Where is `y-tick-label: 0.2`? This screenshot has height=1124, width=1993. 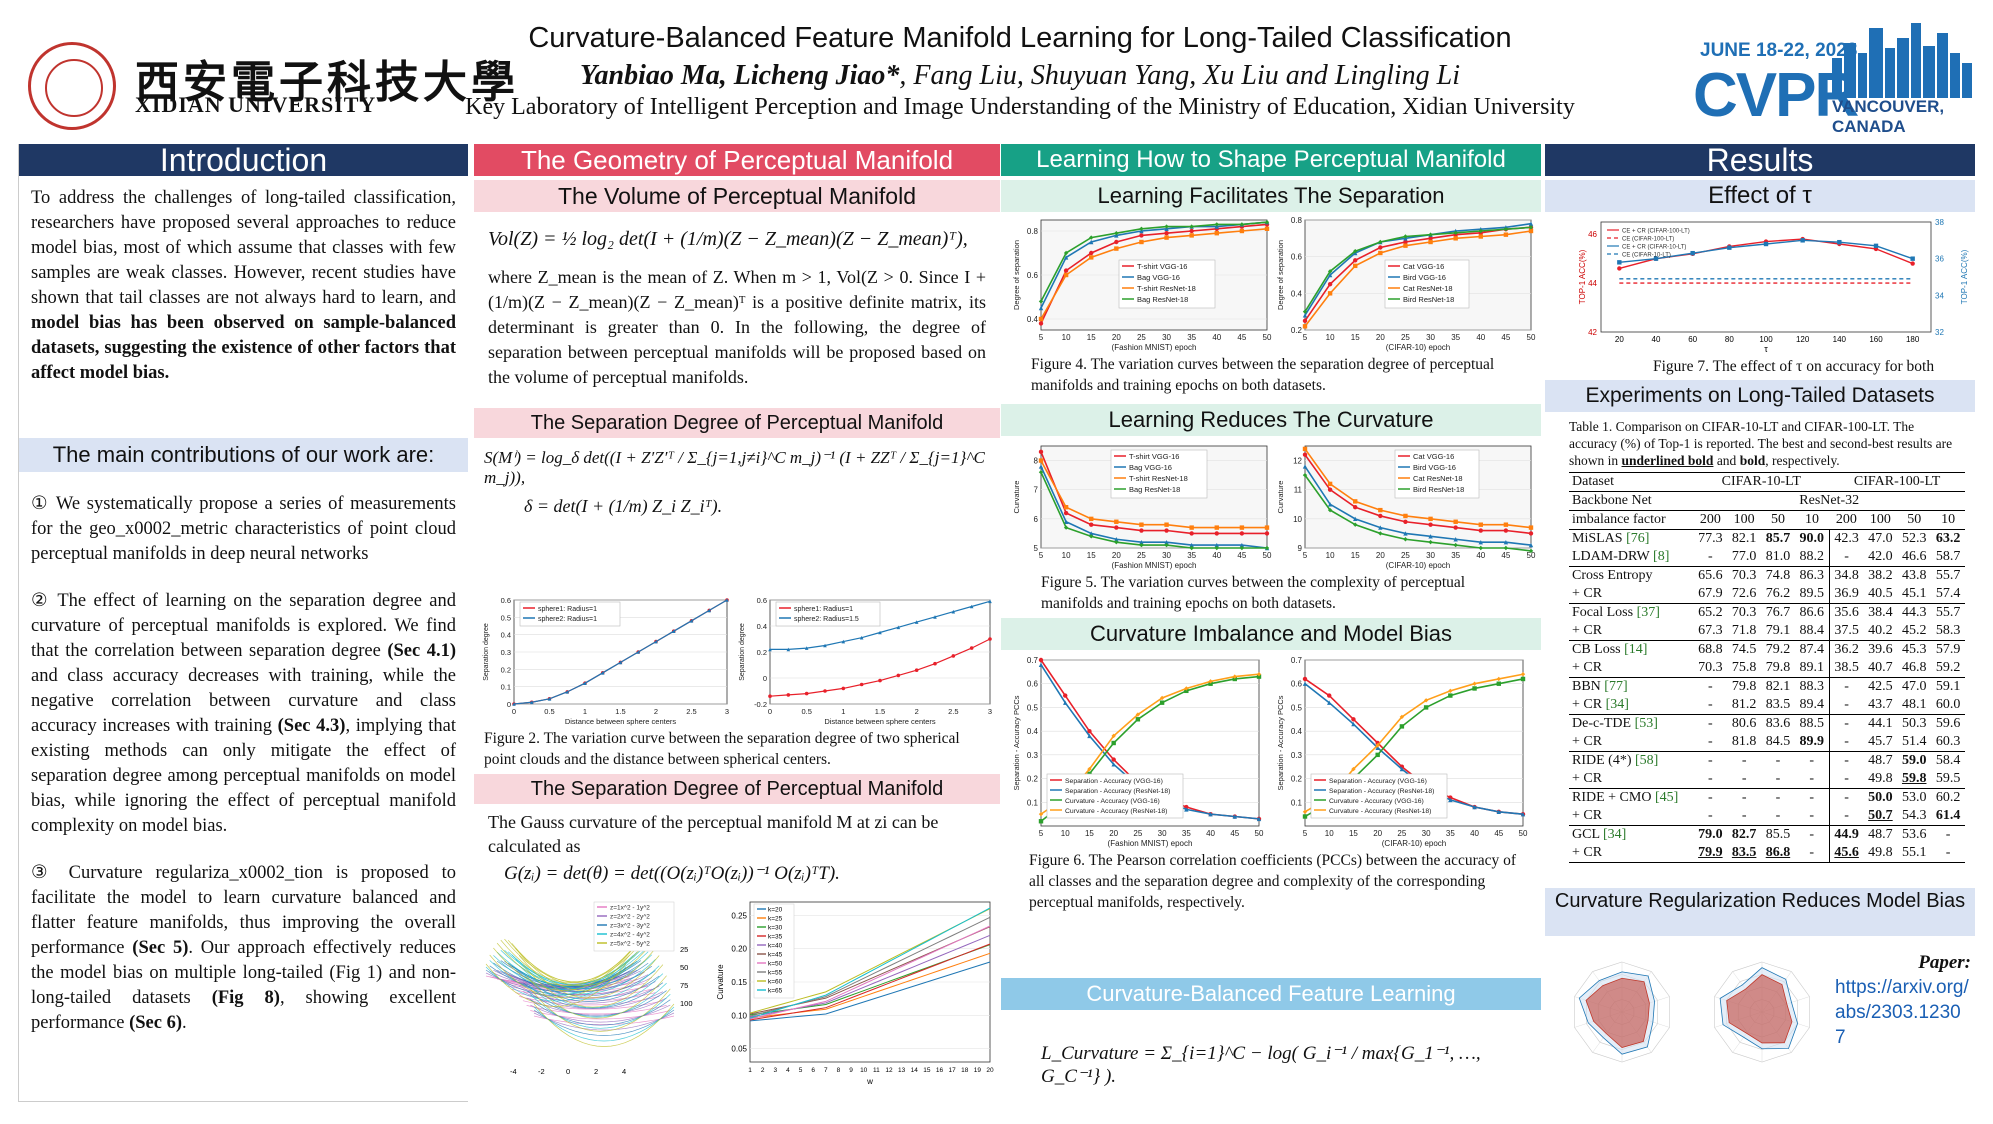
y-tick-label: 0.2 is located at coordinates (762, 652).